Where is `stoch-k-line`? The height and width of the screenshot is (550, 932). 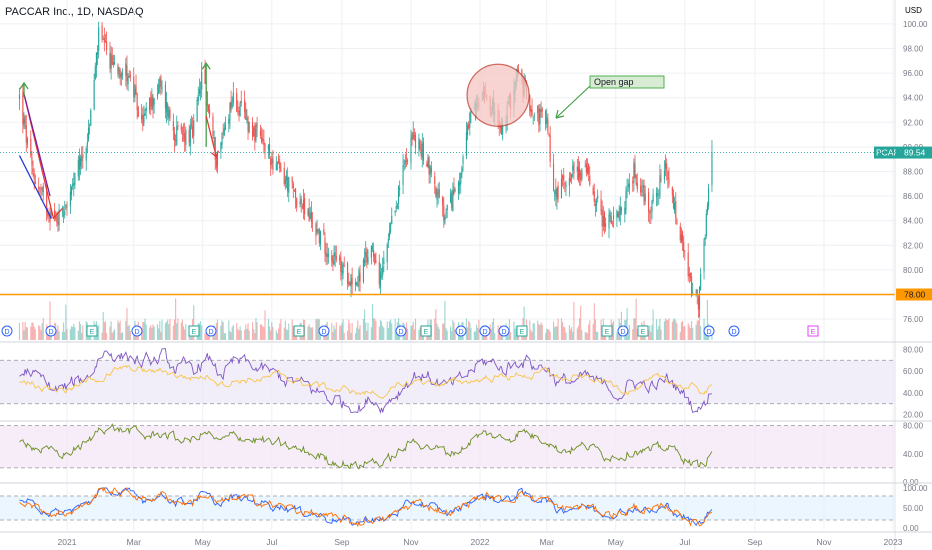 stoch-k-line is located at coordinates (366, 507).